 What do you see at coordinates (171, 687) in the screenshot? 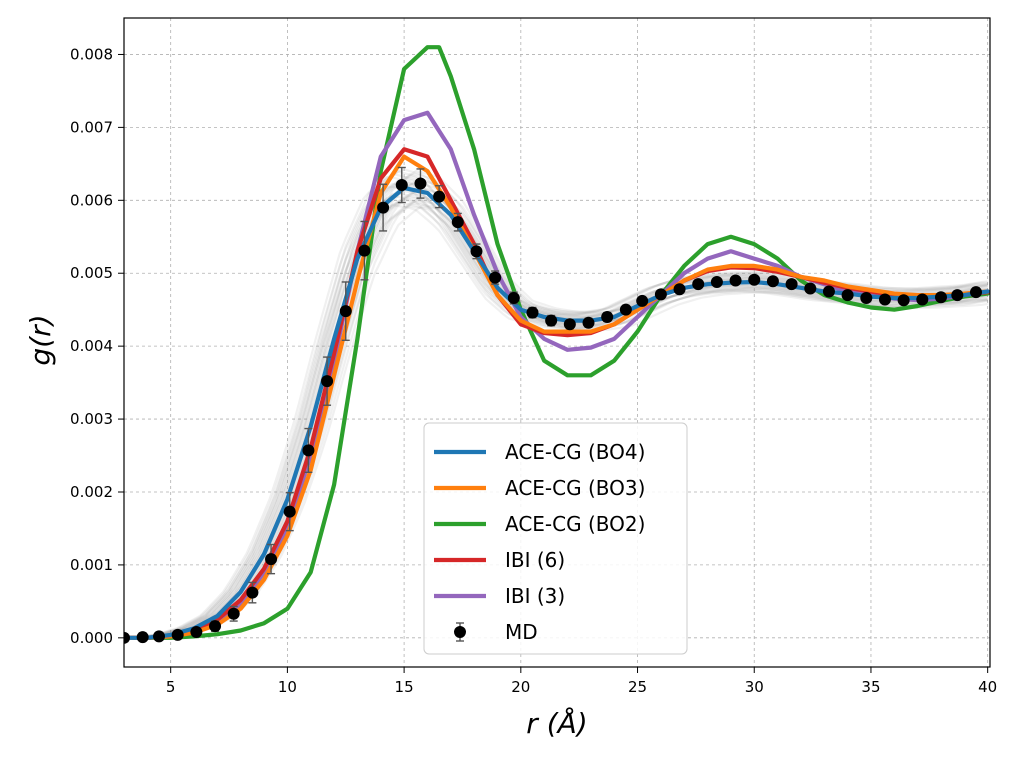
I see `x-tick-label: 5` at bounding box center [171, 687].